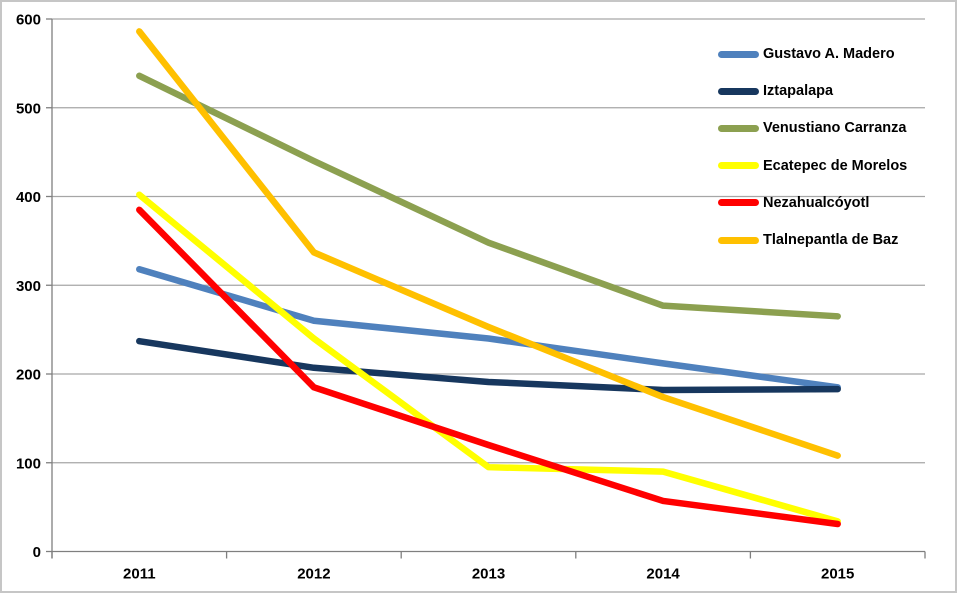 The width and height of the screenshot is (957, 593). What do you see at coordinates (835, 165) in the screenshot?
I see `legend-label-ecatepec-de-morelos: Ecatepec de Morelos` at bounding box center [835, 165].